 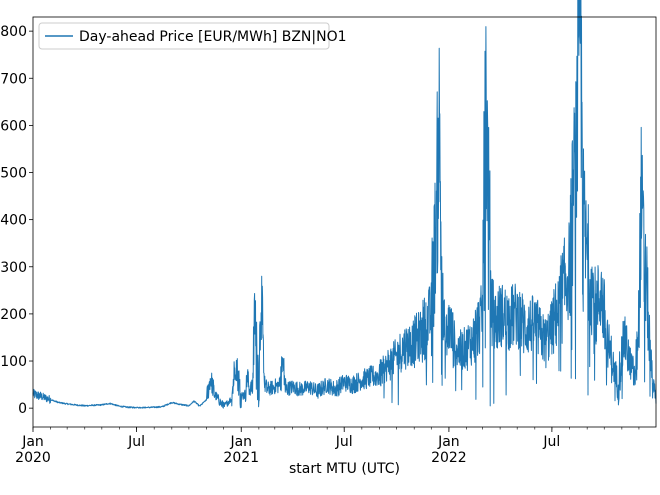 What do you see at coordinates (13, 126) in the screenshot?
I see `y-tick-label: 600` at bounding box center [13, 126].